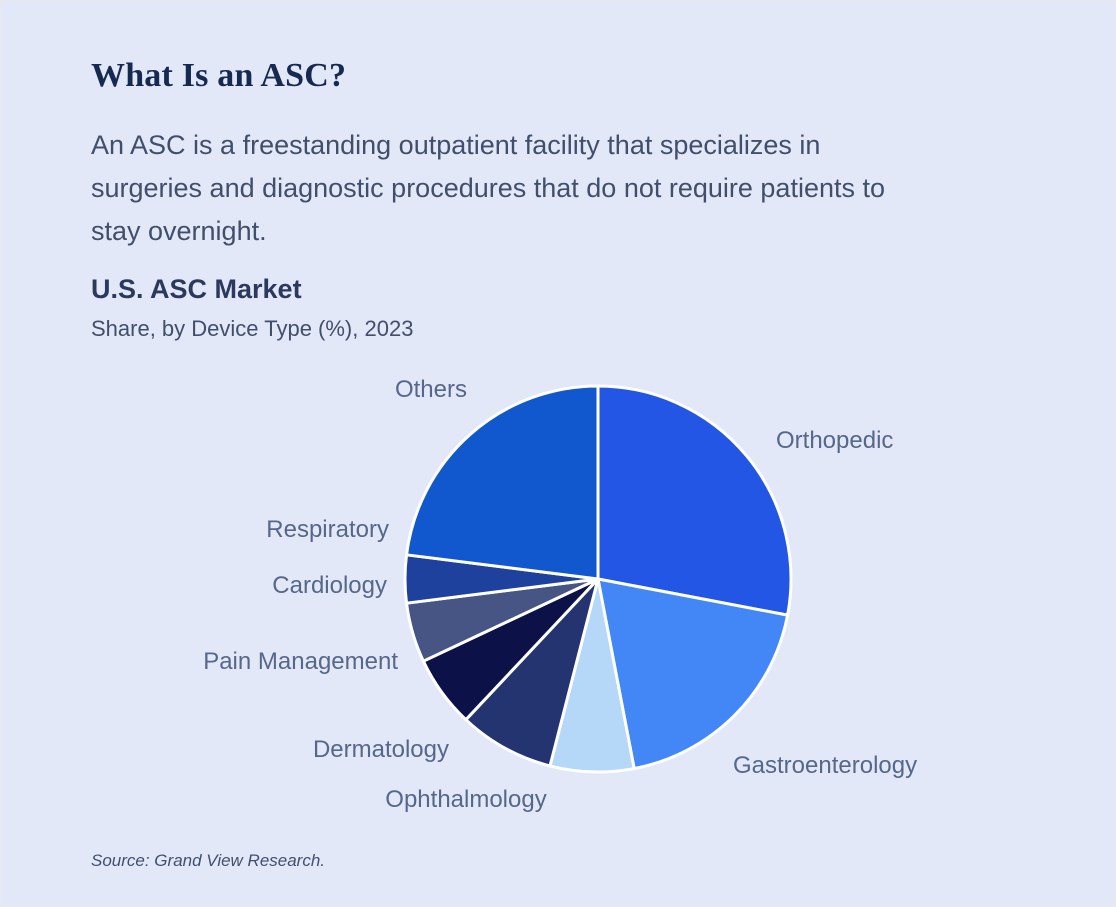 Image resolution: width=1116 pixels, height=907 pixels. What do you see at coordinates (693, 674) in the screenshot?
I see `pie-slice-gastroenterology` at bounding box center [693, 674].